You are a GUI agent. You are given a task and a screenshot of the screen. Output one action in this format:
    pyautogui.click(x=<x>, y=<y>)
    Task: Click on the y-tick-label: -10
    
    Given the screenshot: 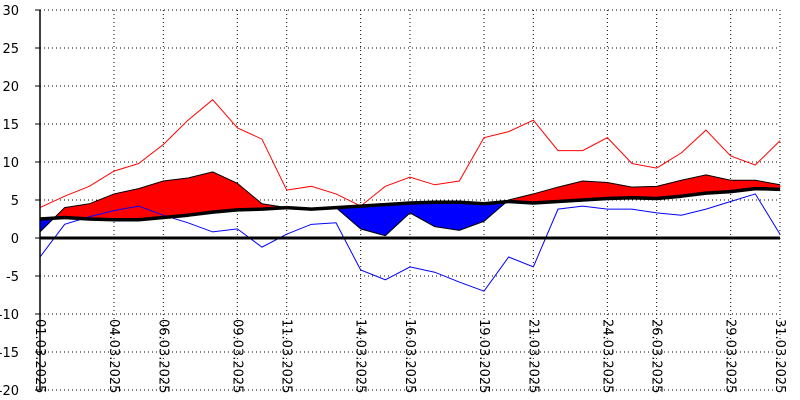 What is the action you would take?
    pyautogui.click(x=9, y=315)
    